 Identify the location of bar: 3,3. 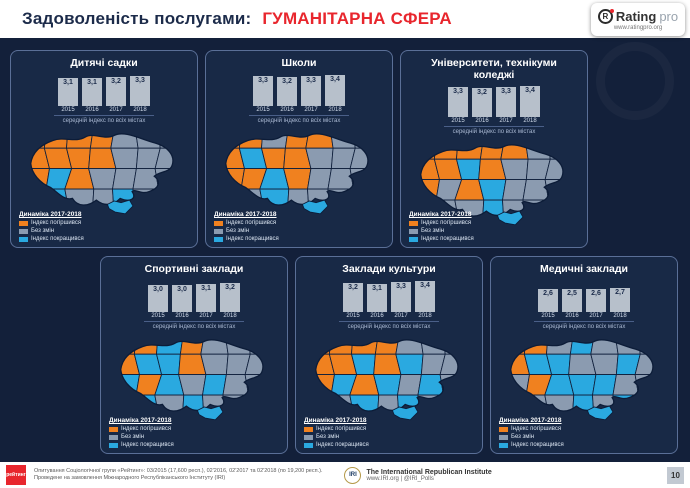
(401, 296).